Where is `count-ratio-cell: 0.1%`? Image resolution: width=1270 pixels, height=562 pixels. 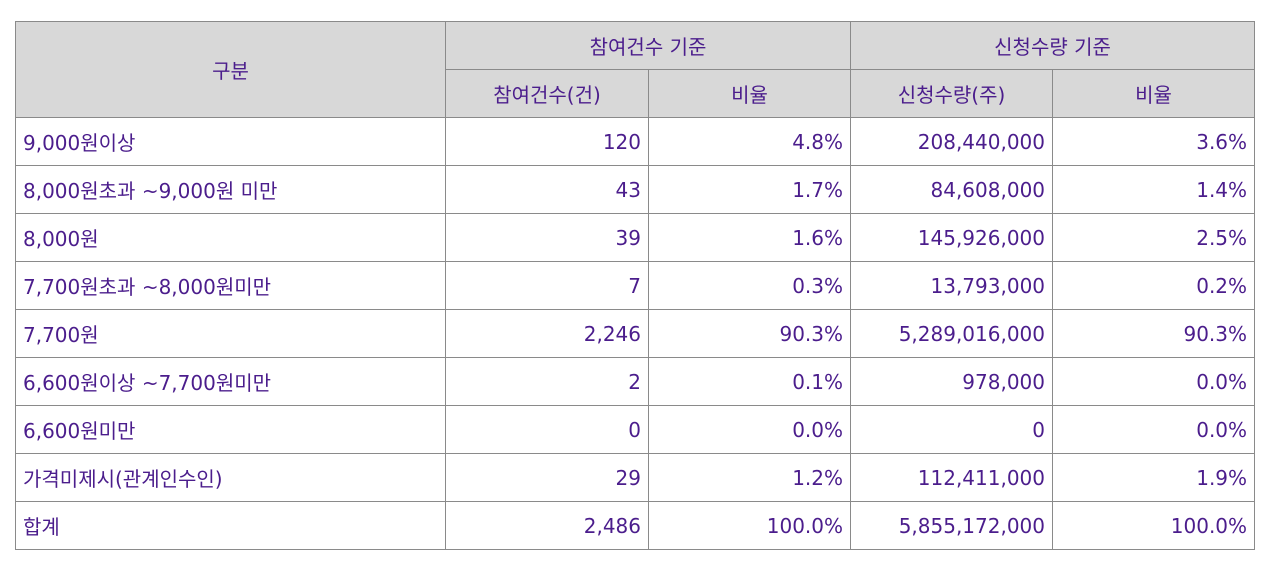
count-ratio-cell: 0.1% is located at coordinates (749, 381).